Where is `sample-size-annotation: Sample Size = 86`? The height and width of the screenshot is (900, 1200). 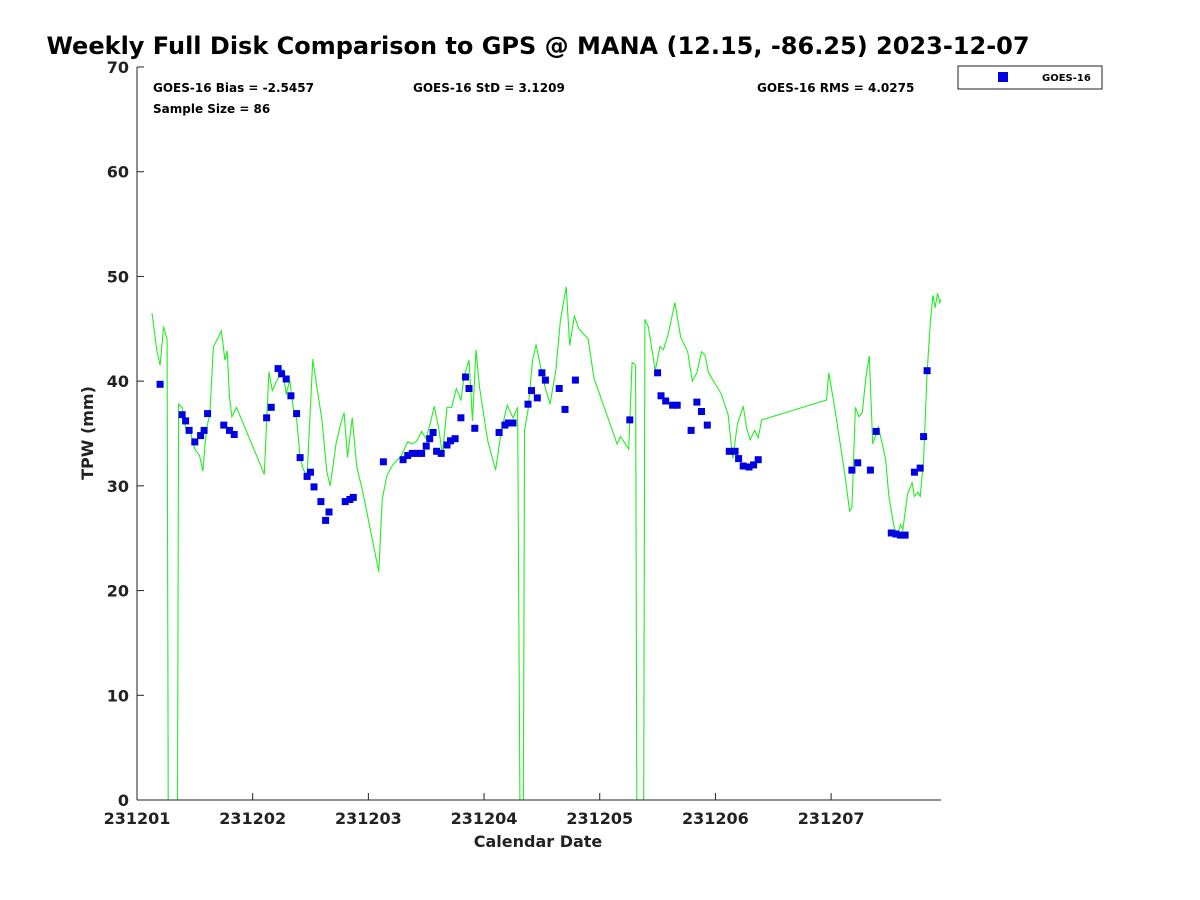
sample-size-annotation: Sample Size = 86 is located at coordinates (211, 109).